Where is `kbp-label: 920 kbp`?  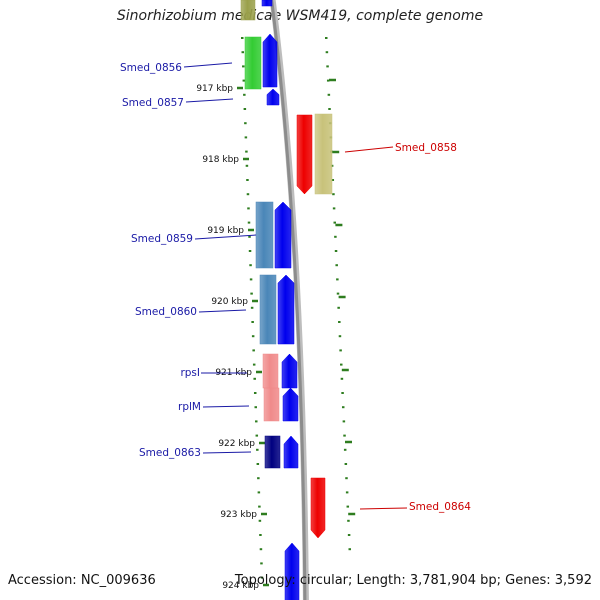
kbp-label: 920 kbp is located at coordinates (229, 302).